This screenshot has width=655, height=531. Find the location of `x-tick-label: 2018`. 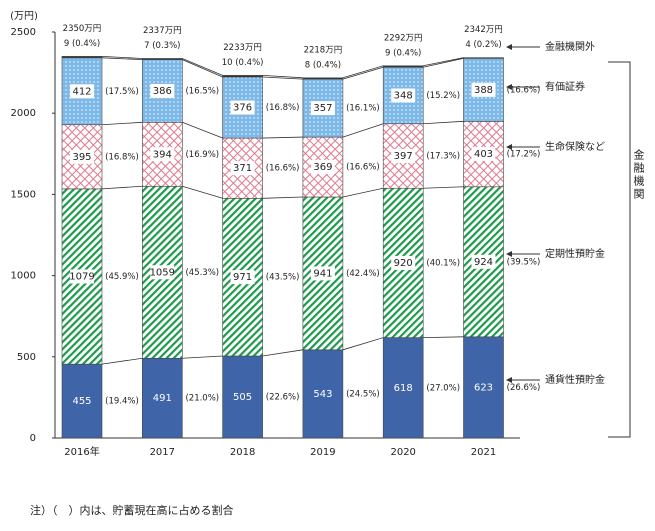

x-tick-label: 2018 is located at coordinates (242, 452).